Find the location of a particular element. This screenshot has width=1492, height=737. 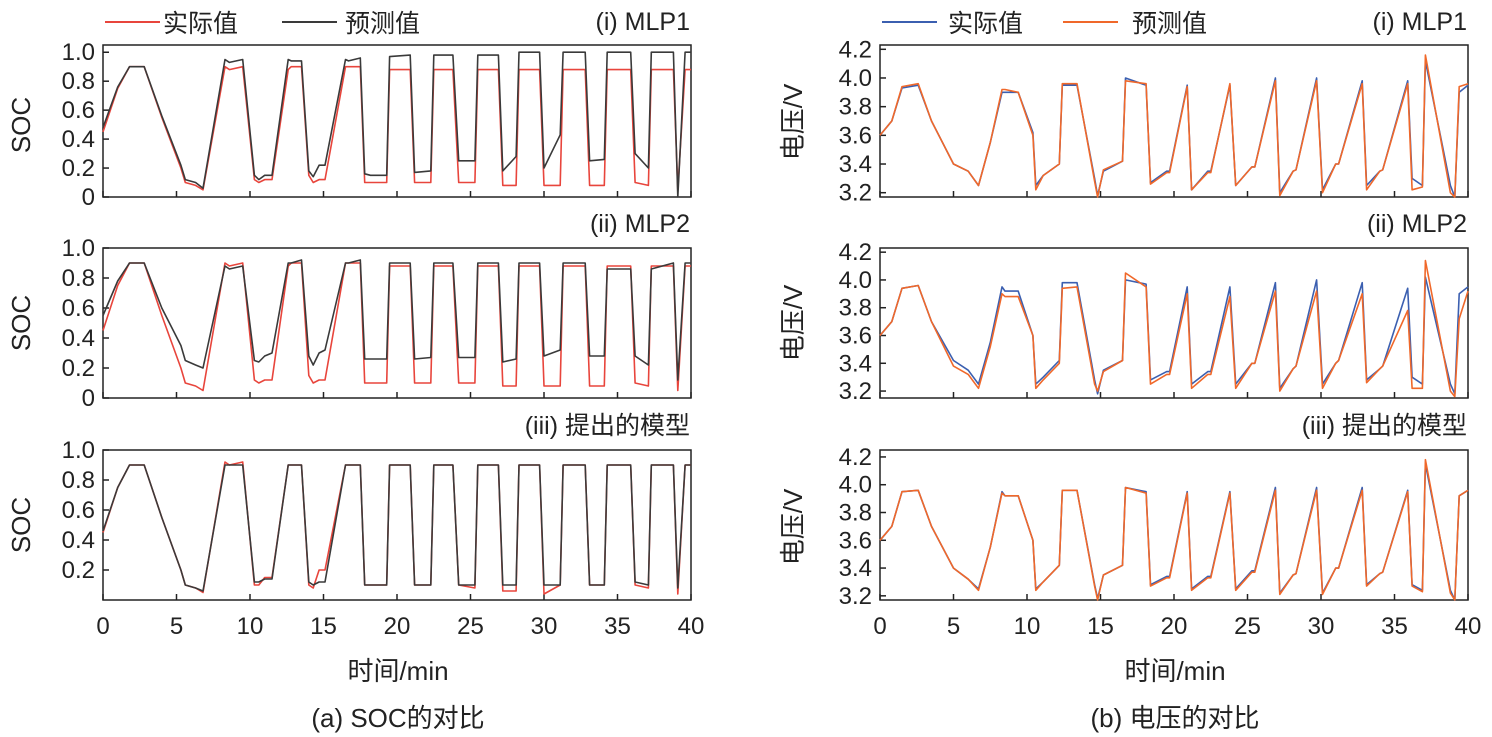

xtick-label-b3: 20 is located at coordinates (1174, 626).